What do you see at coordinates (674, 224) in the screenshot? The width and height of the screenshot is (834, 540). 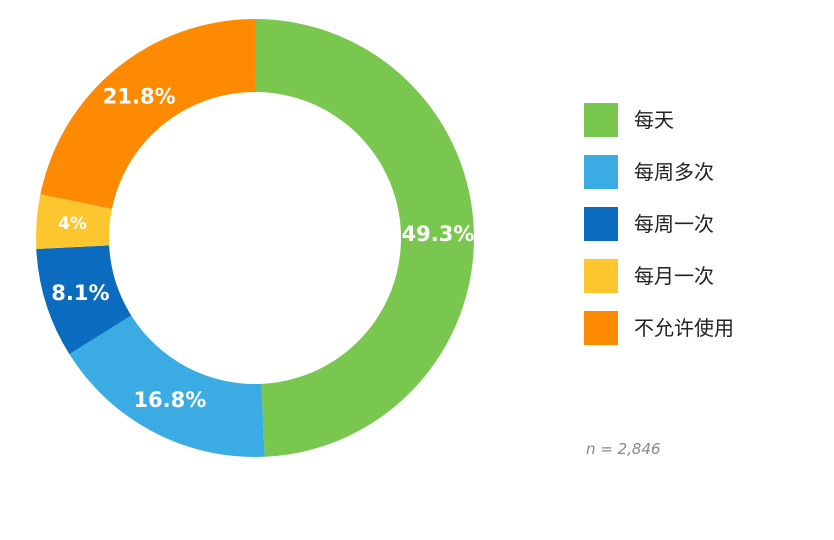 I see `legend-label: 每周一次` at bounding box center [674, 224].